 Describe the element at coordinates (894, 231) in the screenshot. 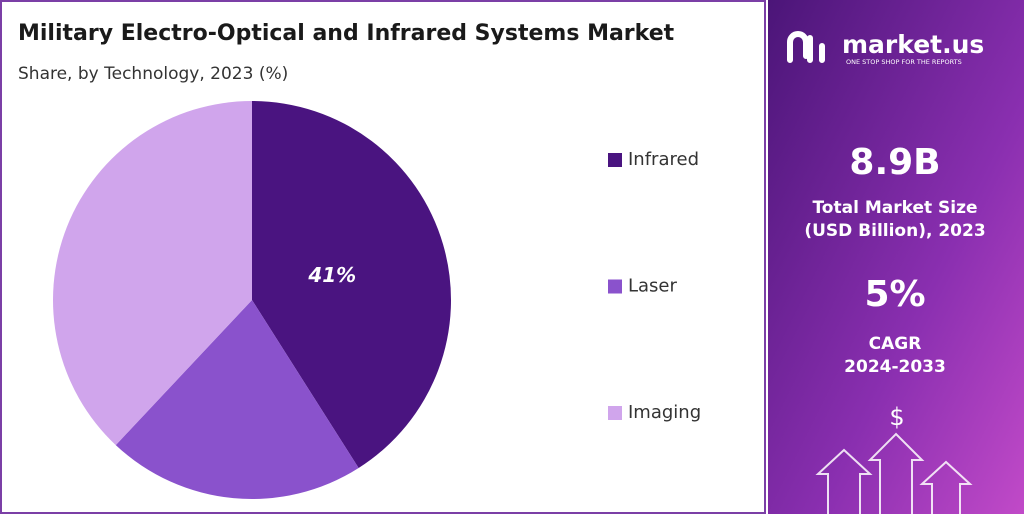

I see `market-size-label: (USD Billion), 2023` at that location.